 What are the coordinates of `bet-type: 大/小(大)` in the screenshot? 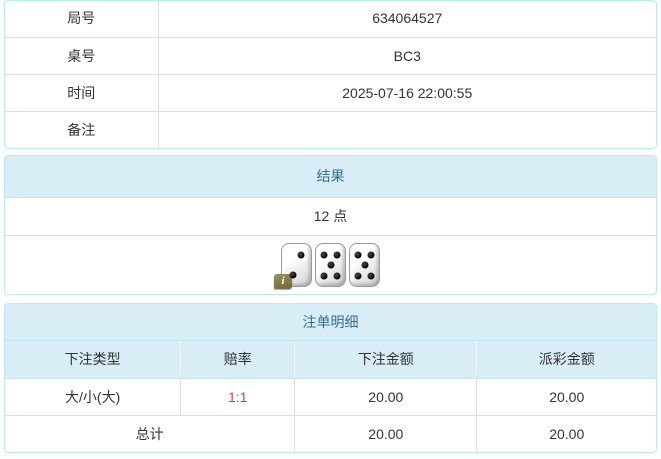 It's located at (93, 397).